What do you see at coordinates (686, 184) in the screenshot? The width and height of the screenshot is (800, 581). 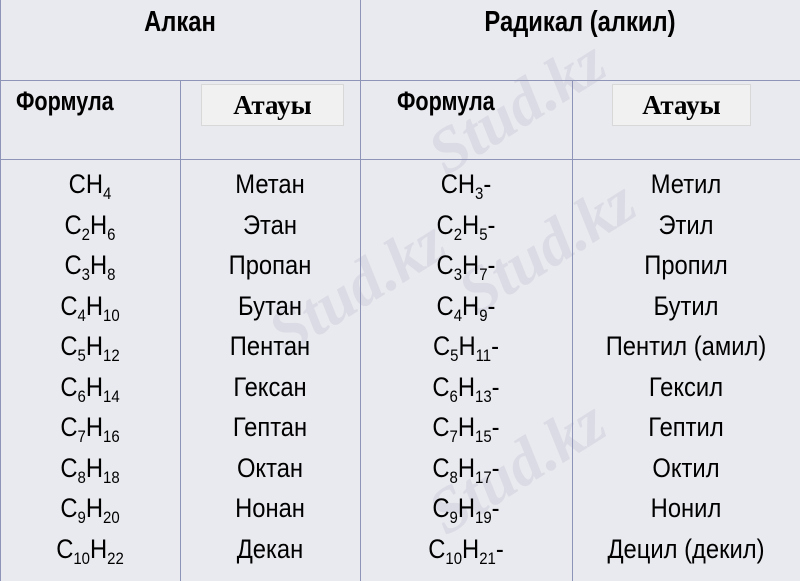 I see `radical-name: Метил` at bounding box center [686, 184].